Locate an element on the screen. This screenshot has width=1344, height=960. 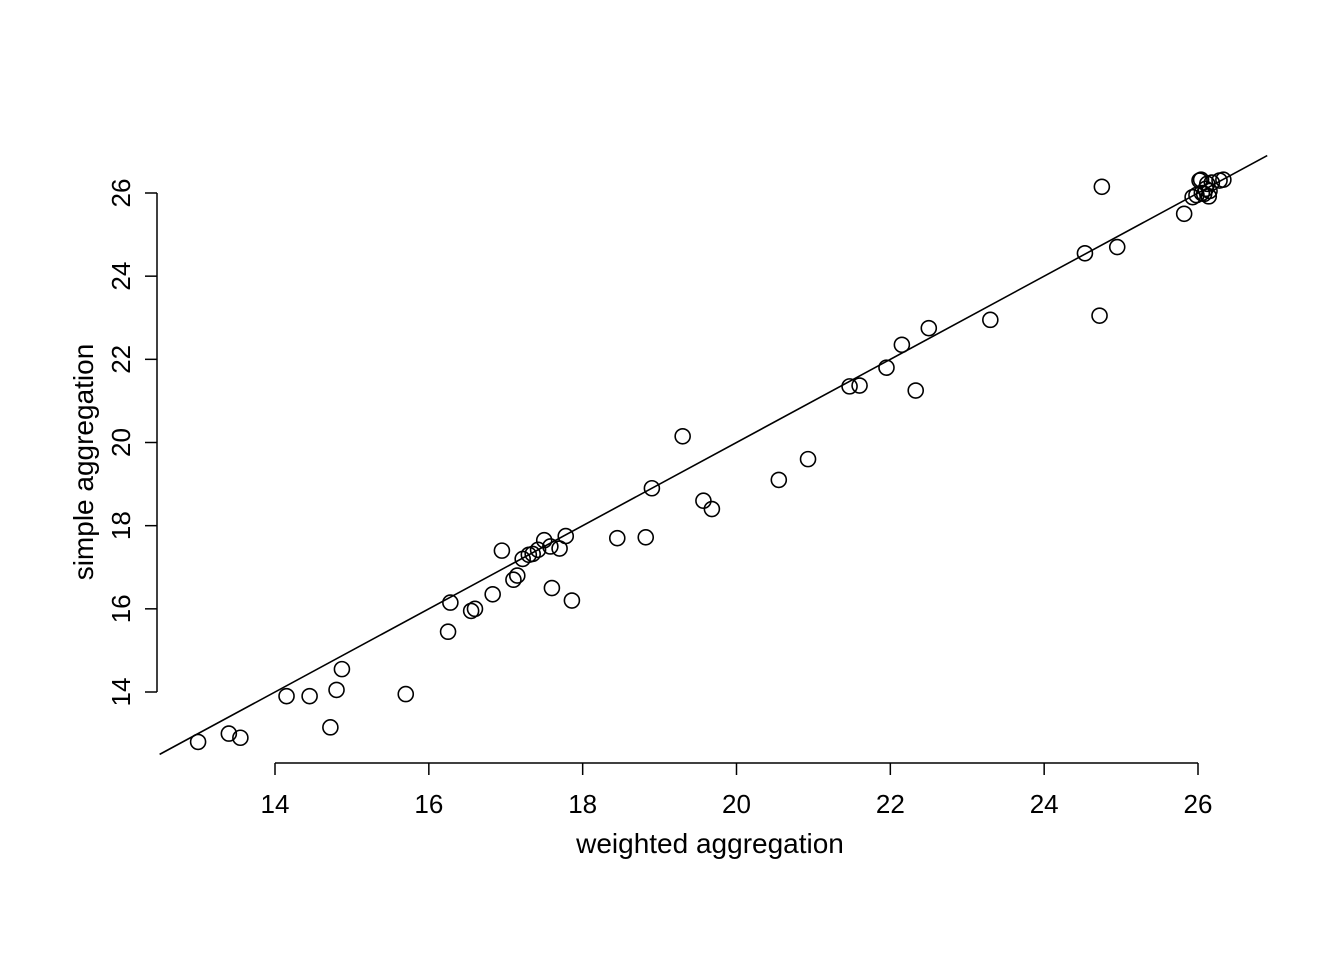
x-tick-label: 14 is located at coordinates (275, 804).